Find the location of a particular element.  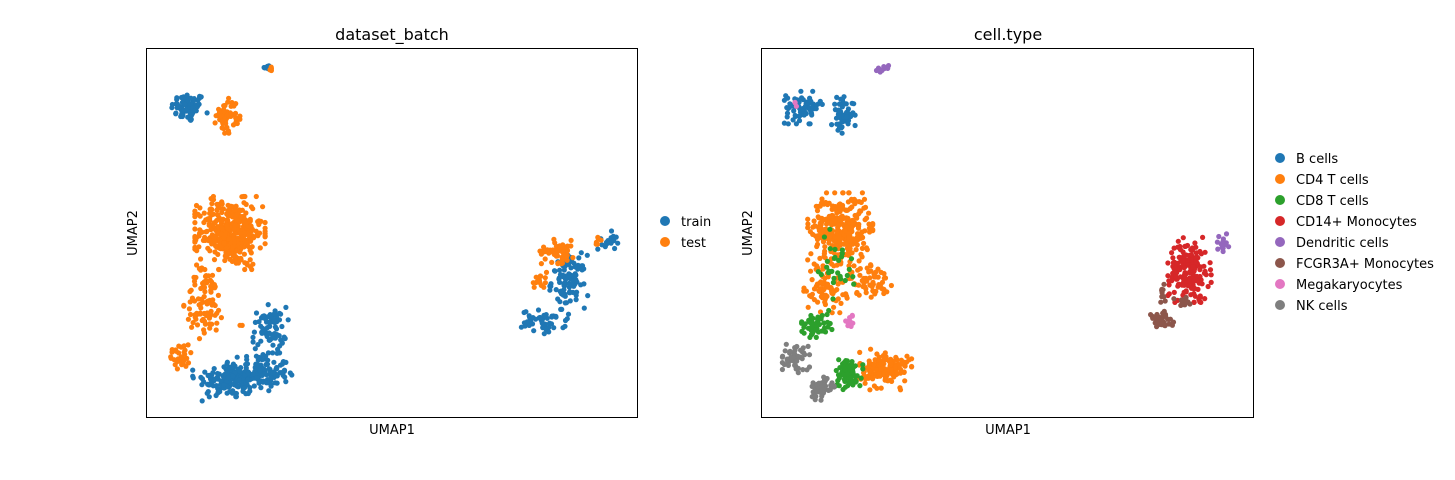

legend-label: Dendritic cells is located at coordinates (1342, 243).